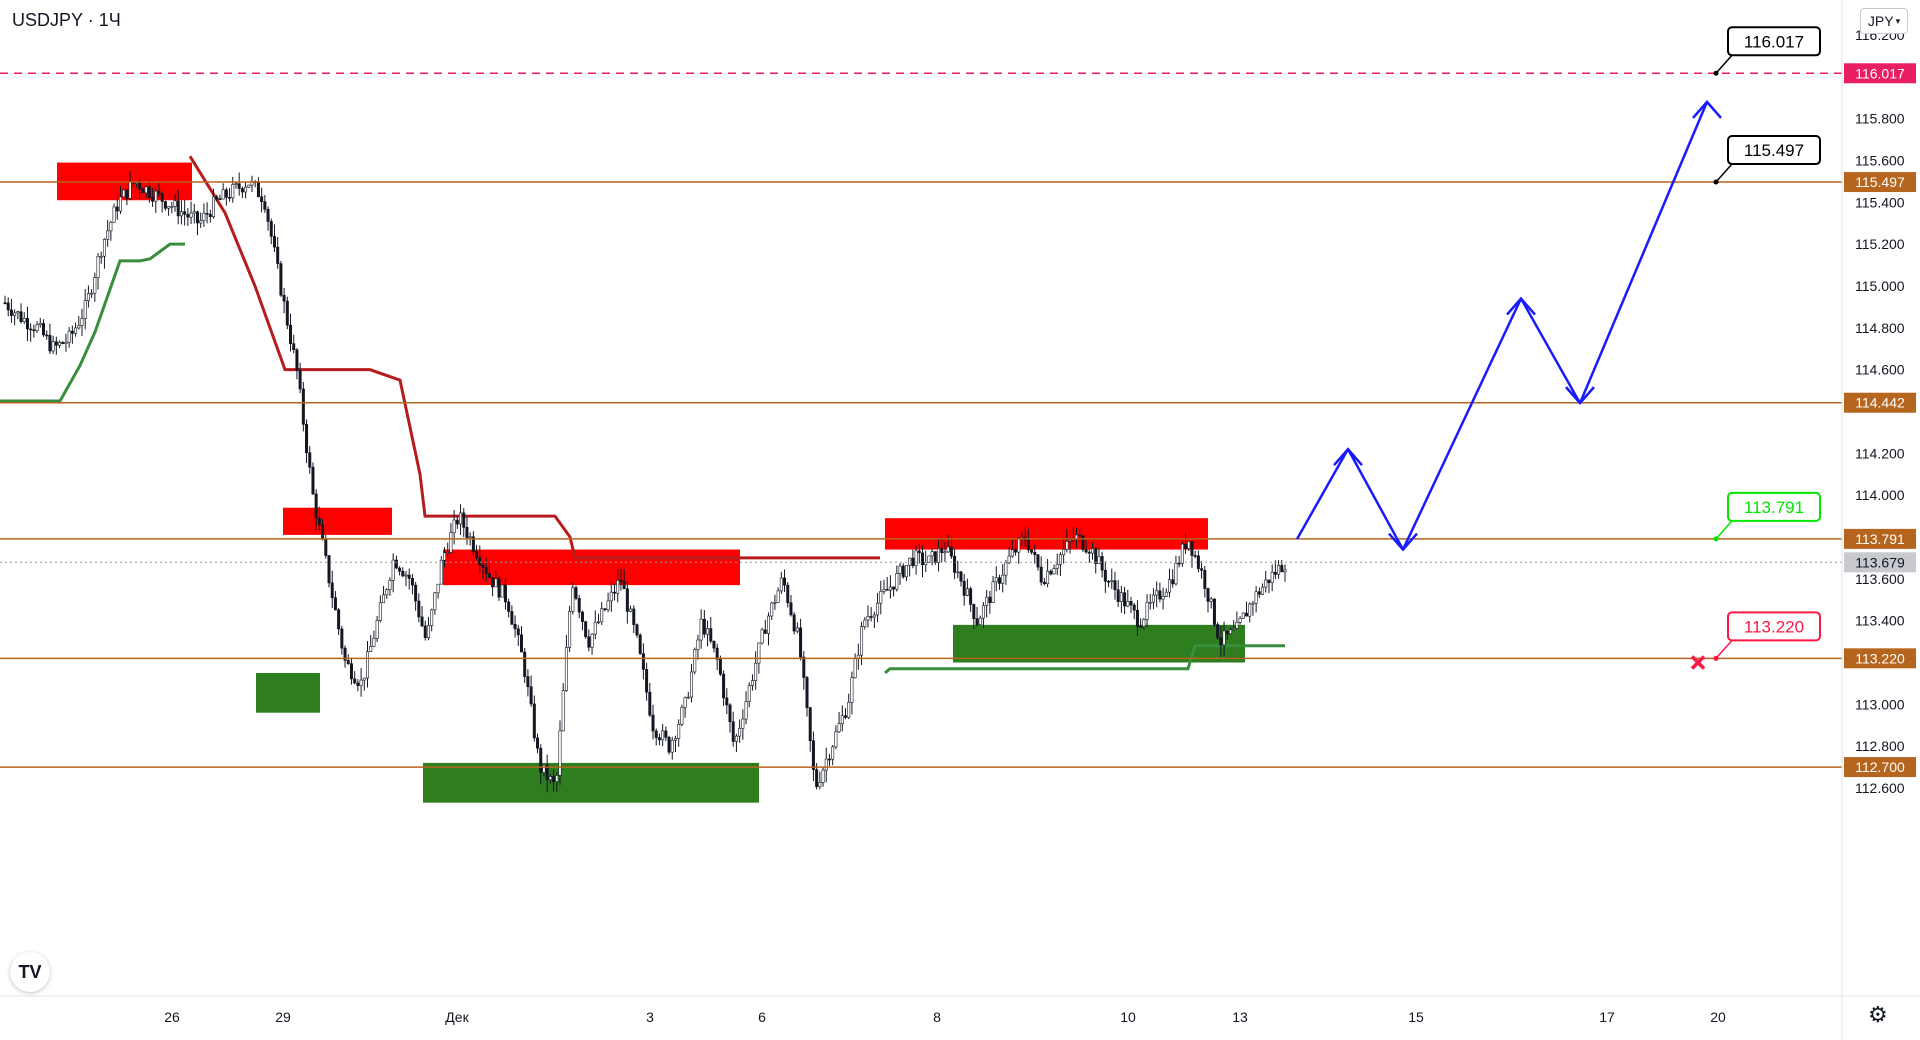 This screenshot has width=1920, height=1040. What do you see at coordinates (1774, 41) in the screenshot?
I see `callout-label: 116.017` at bounding box center [1774, 41].